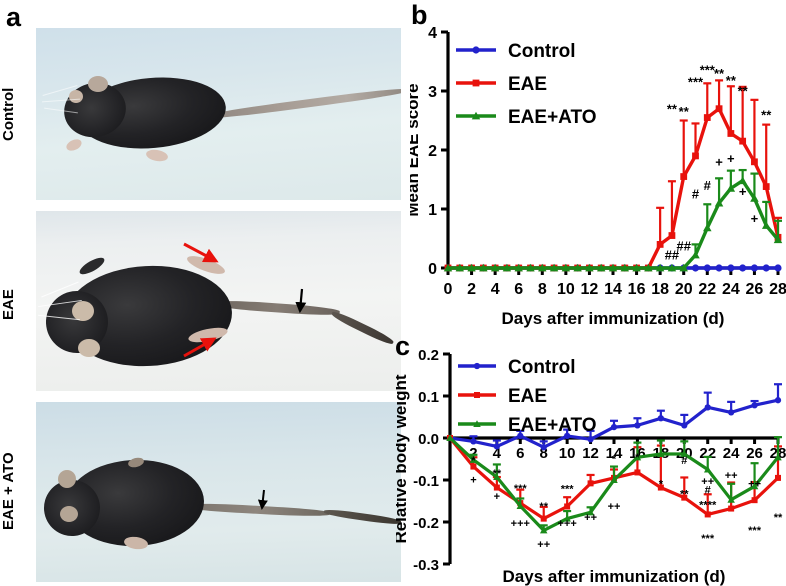 The width and height of the screenshot is (786, 586). What do you see at coordinates (672, 255) in the screenshot?
I see `significance-marker: ##` at bounding box center [672, 255].